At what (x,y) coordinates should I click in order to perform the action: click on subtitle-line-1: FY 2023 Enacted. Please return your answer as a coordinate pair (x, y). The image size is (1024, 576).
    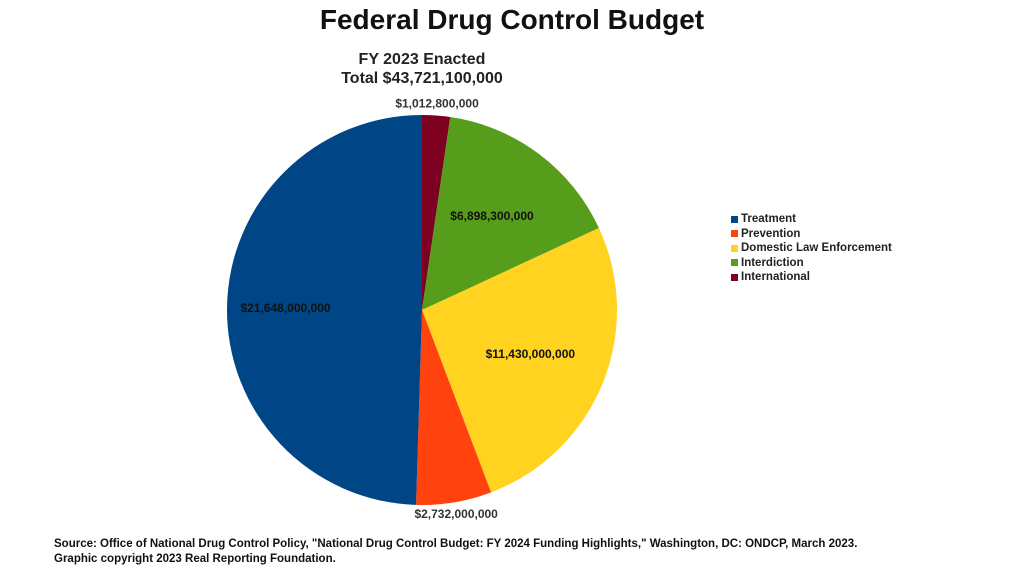
    Looking at the image, I should click on (422, 59).